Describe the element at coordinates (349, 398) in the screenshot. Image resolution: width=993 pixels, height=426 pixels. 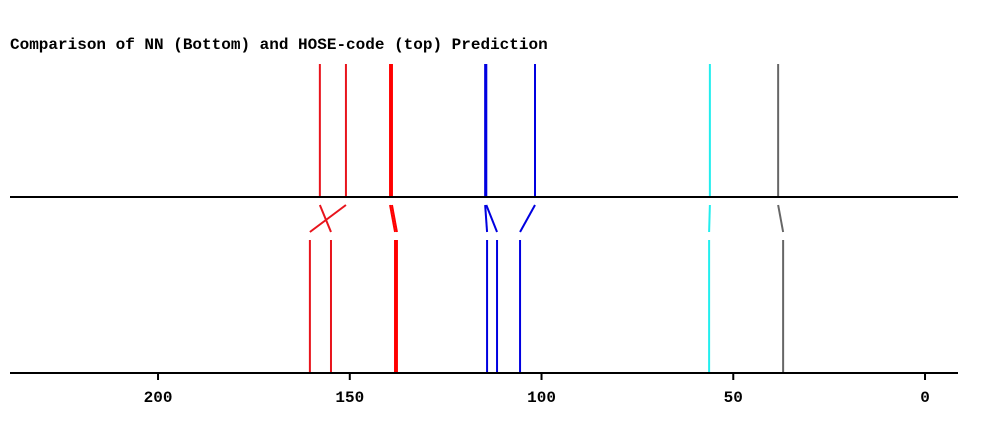
I see `x-tick-label: 150` at that location.